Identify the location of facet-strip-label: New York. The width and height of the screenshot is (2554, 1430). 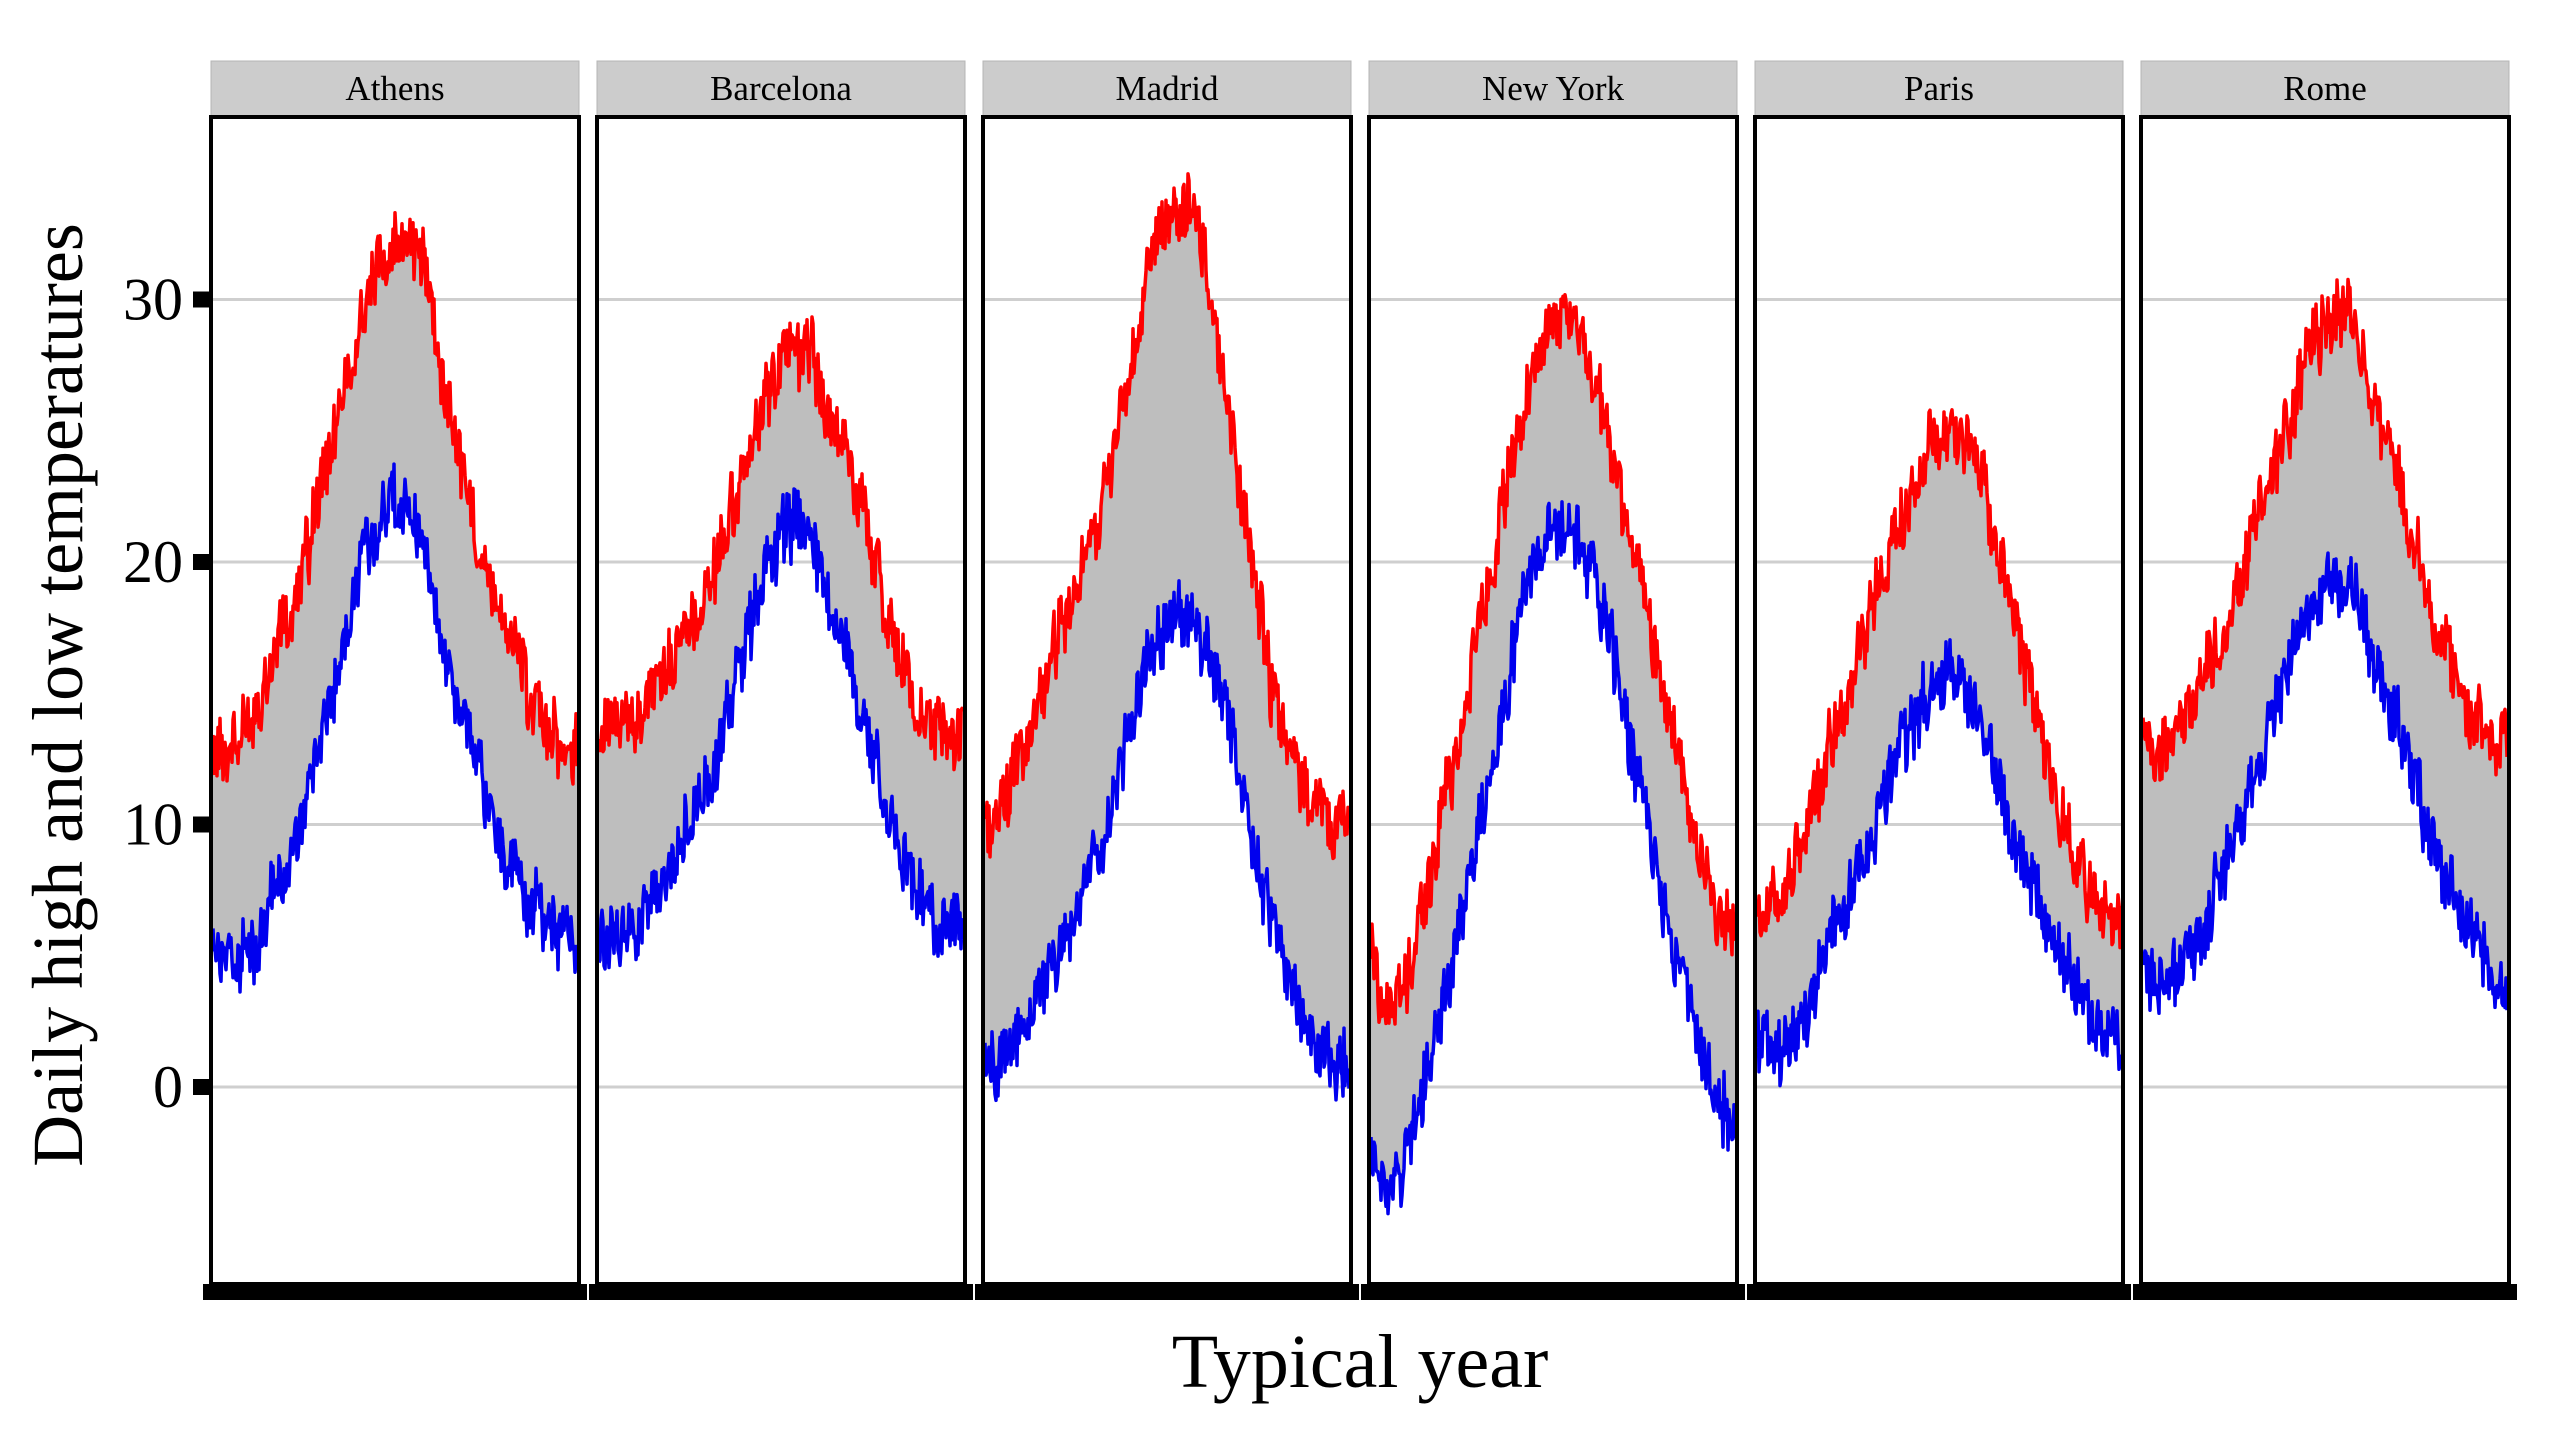
(1553, 88).